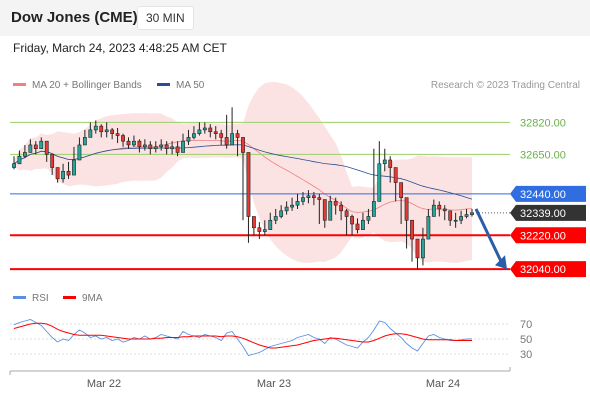  Describe the element at coordinates (120, 48) in the screenshot. I see `timestamp: Friday, March 24, 2023 4:48:25 AM CET` at that location.